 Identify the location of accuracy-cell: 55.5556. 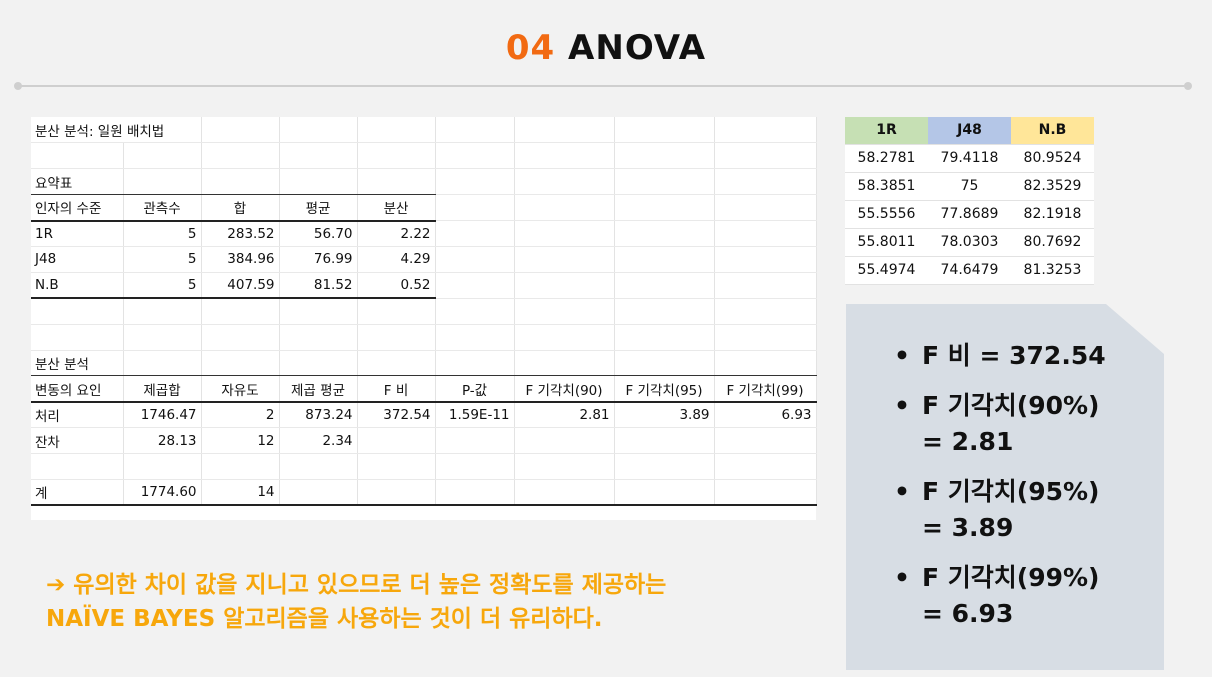
(886, 214).